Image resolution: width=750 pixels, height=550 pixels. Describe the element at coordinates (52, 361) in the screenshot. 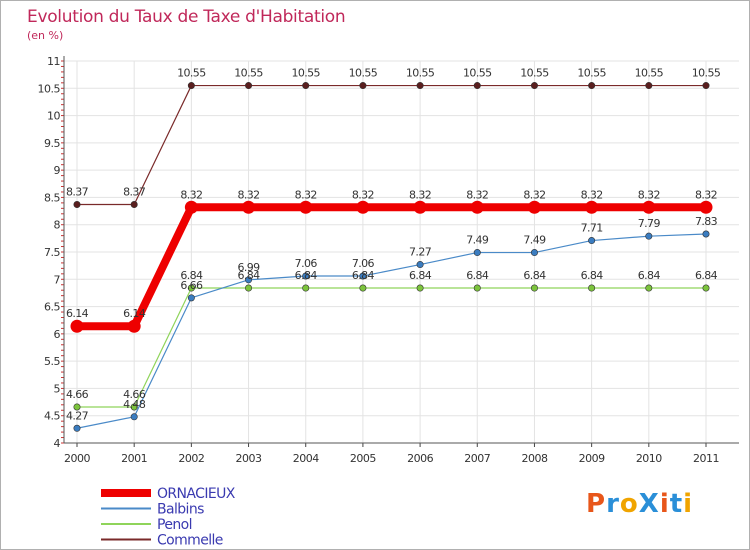

I see `y-tick-label: 5.5` at that location.